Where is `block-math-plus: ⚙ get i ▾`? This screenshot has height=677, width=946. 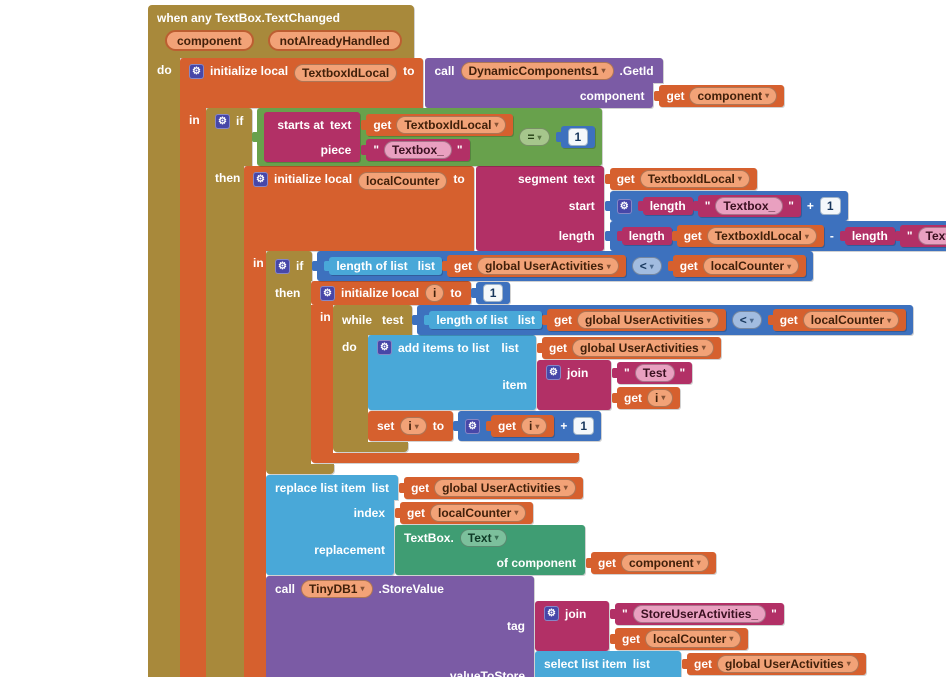
block-math-plus: ⚙ get i ▾ is located at coordinates (527, 426).